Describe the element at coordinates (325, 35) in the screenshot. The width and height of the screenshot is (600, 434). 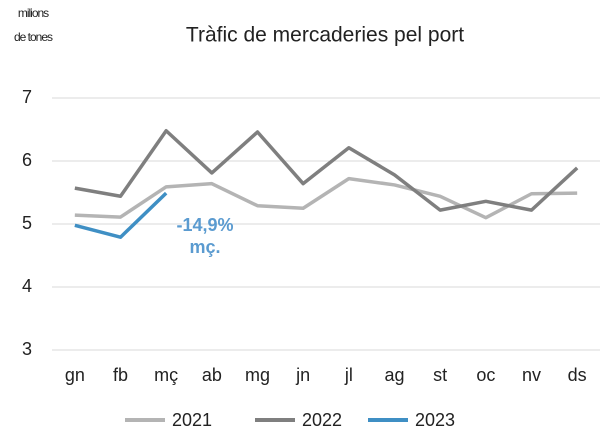
I see `chart-title: Tràfic de mercaderies pel port` at that location.